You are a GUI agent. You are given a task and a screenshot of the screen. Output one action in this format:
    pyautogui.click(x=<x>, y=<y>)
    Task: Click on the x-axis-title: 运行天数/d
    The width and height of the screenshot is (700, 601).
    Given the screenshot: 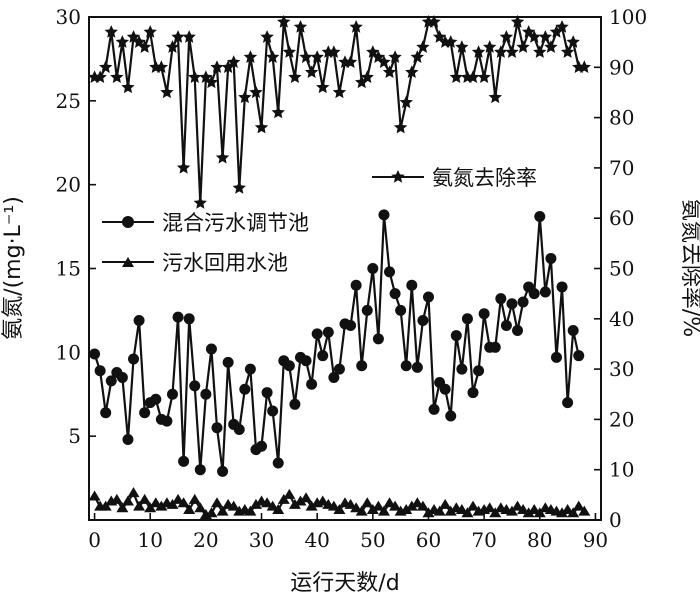 What is the action you would take?
    pyautogui.click(x=344, y=583)
    